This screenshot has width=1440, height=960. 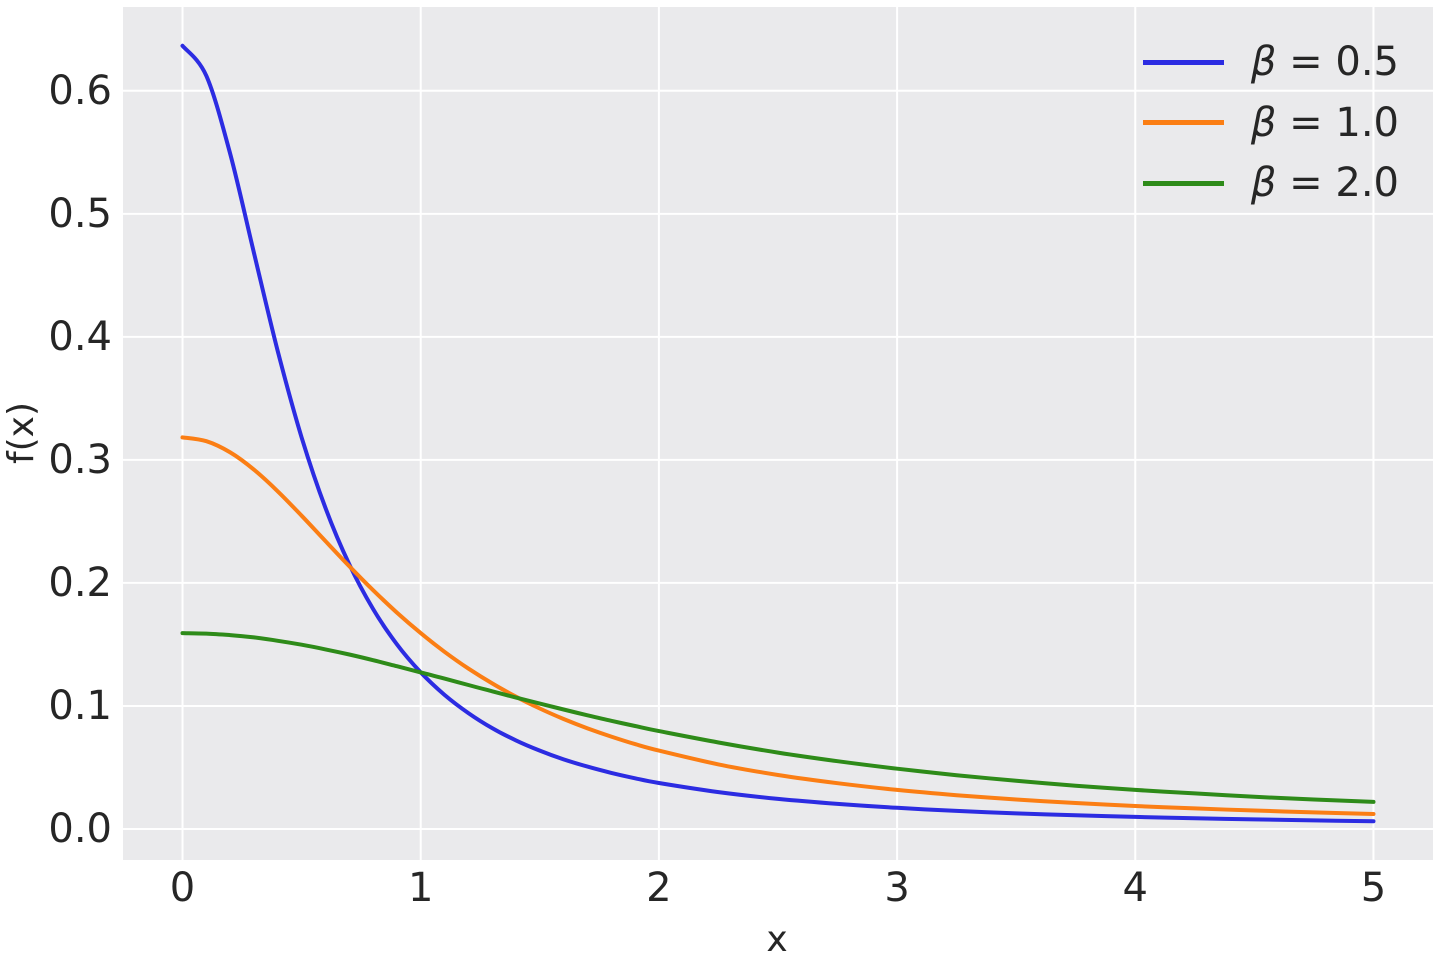 I want to click on y-tick-label: 0.0, so click(x=80, y=828).